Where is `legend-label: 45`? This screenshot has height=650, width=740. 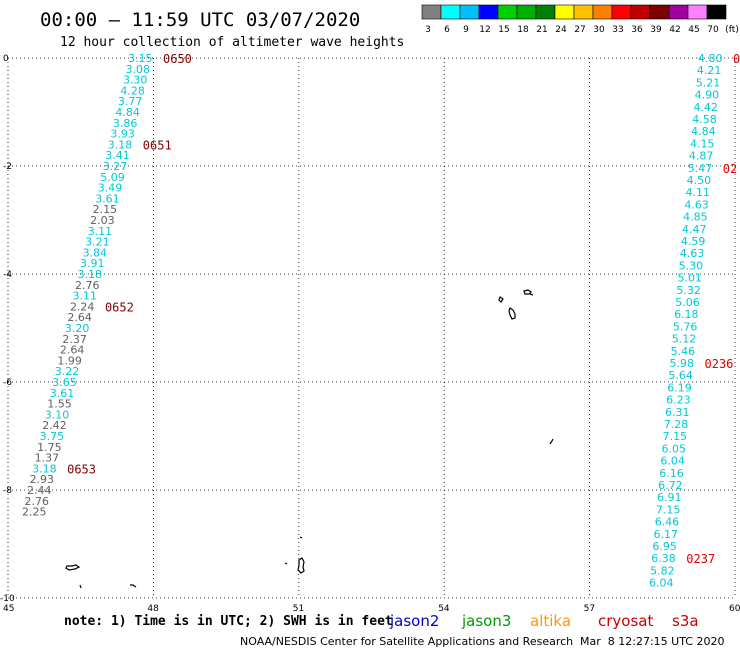
legend-label: 45 is located at coordinates (693, 30).